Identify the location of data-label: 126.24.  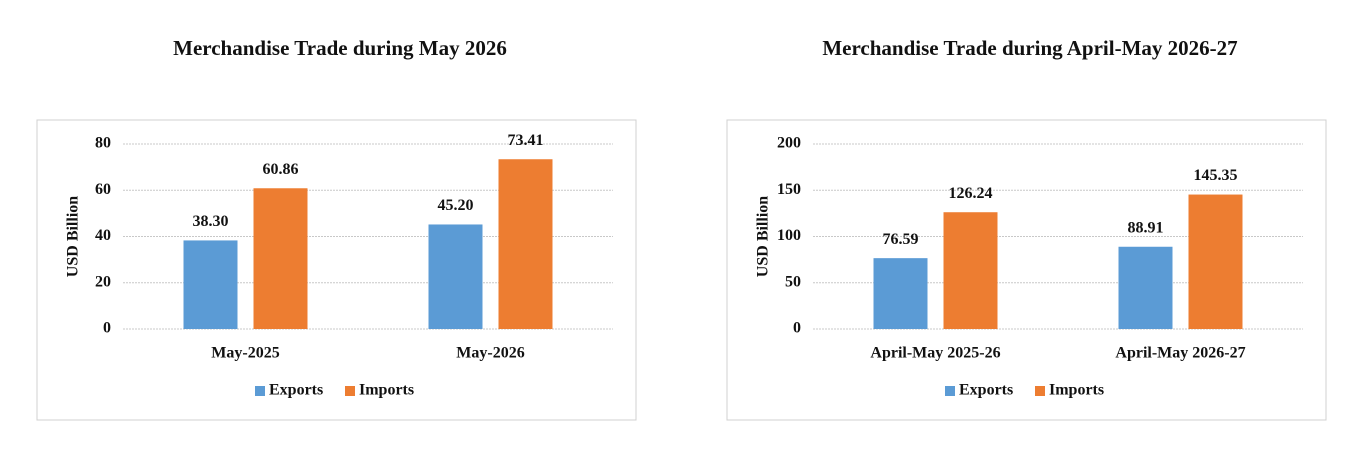
(971, 193).